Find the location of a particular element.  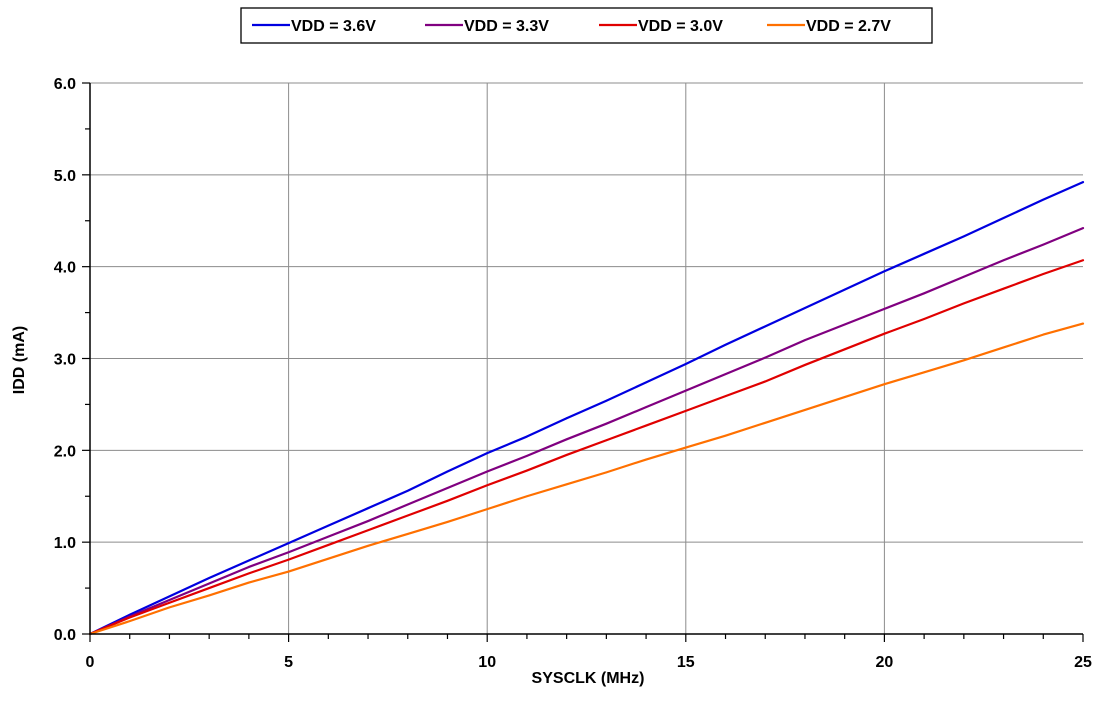

x-tick-label: 0 is located at coordinates (90, 662).